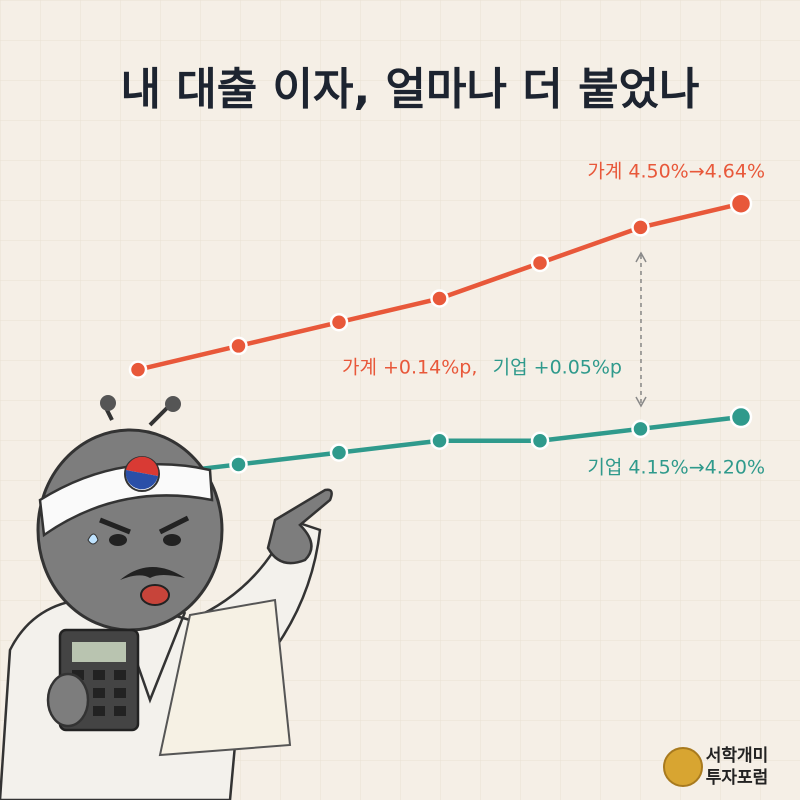  I want to click on logo-line2: 투자포럼, so click(737, 778).